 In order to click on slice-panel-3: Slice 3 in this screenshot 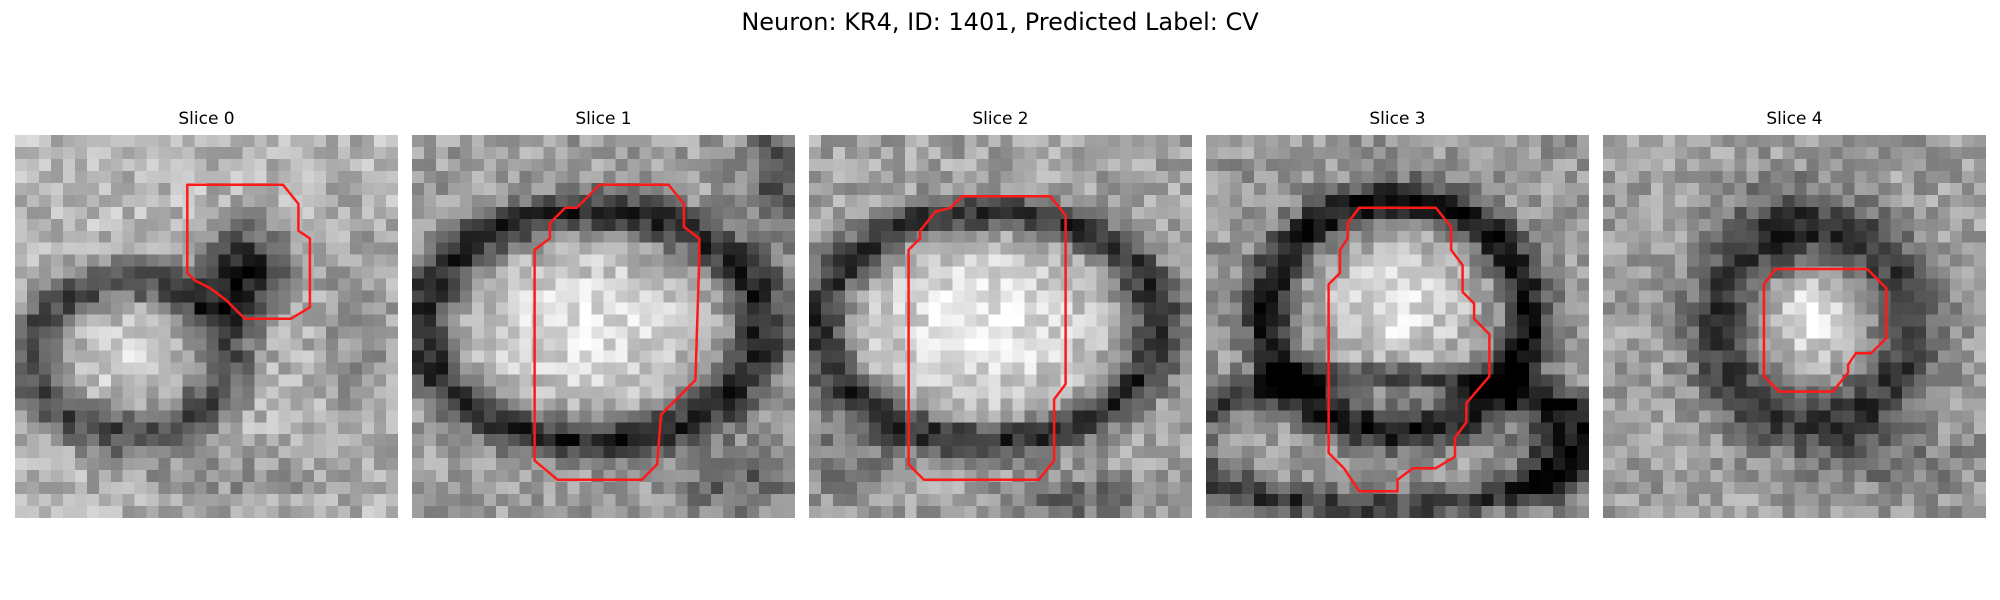, I will do `click(1397, 314)`.